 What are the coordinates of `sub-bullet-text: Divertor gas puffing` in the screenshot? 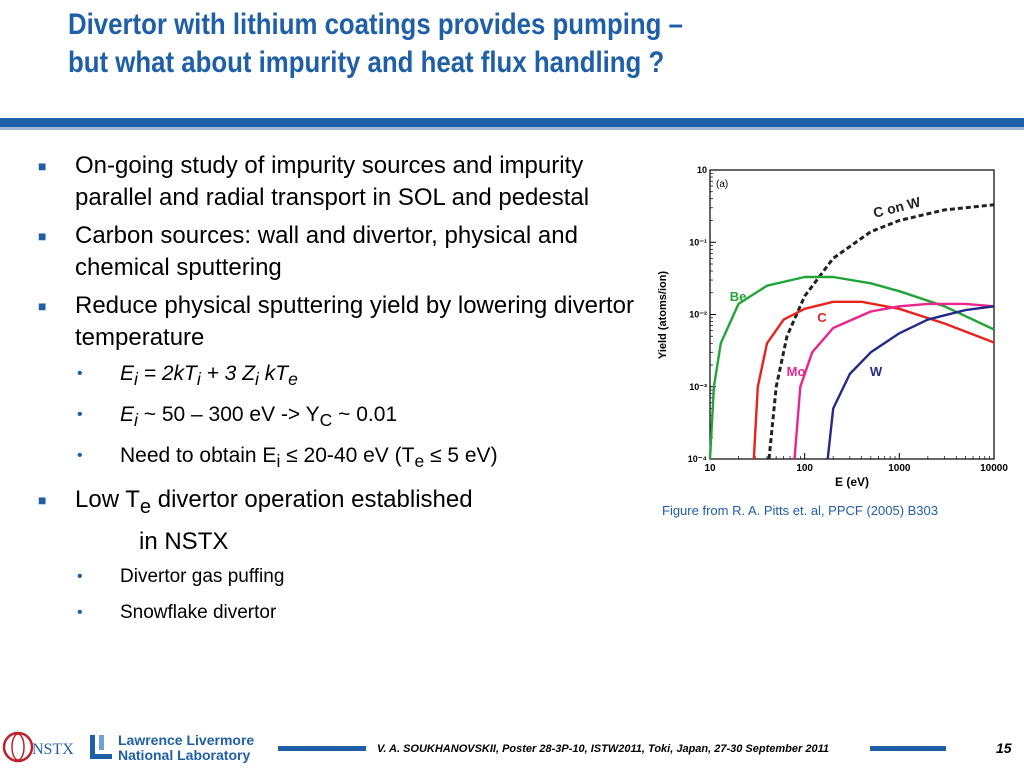 It's located at (202, 577).